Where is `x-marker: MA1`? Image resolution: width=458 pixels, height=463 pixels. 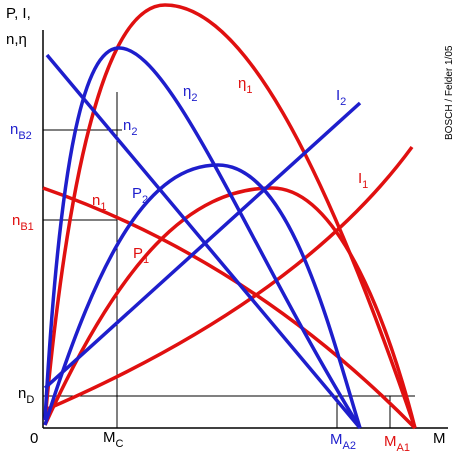 x-marker: MA1 is located at coordinates (397, 443).